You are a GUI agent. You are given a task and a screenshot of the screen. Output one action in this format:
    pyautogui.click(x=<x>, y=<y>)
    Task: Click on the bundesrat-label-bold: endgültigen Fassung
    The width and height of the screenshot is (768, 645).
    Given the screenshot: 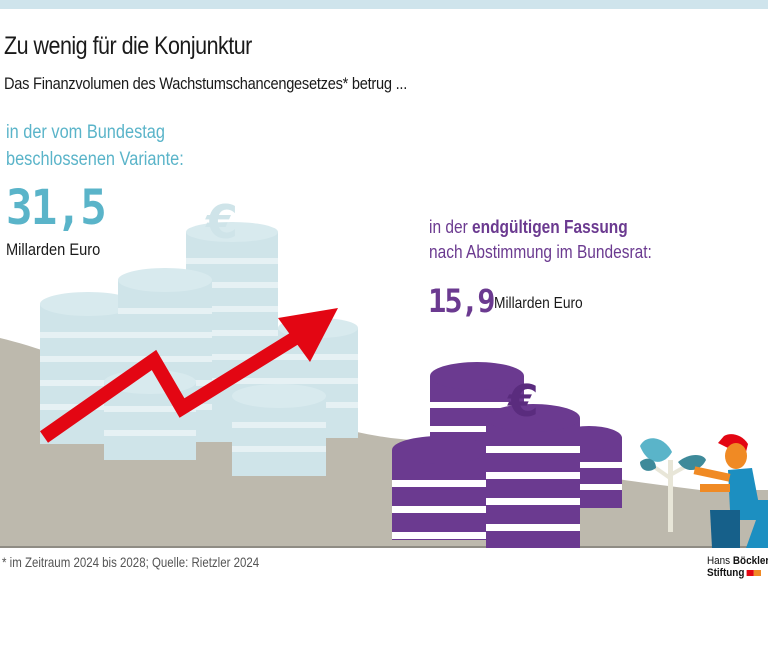 What is the action you would take?
    pyautogui.click(x=550, y=227)
    